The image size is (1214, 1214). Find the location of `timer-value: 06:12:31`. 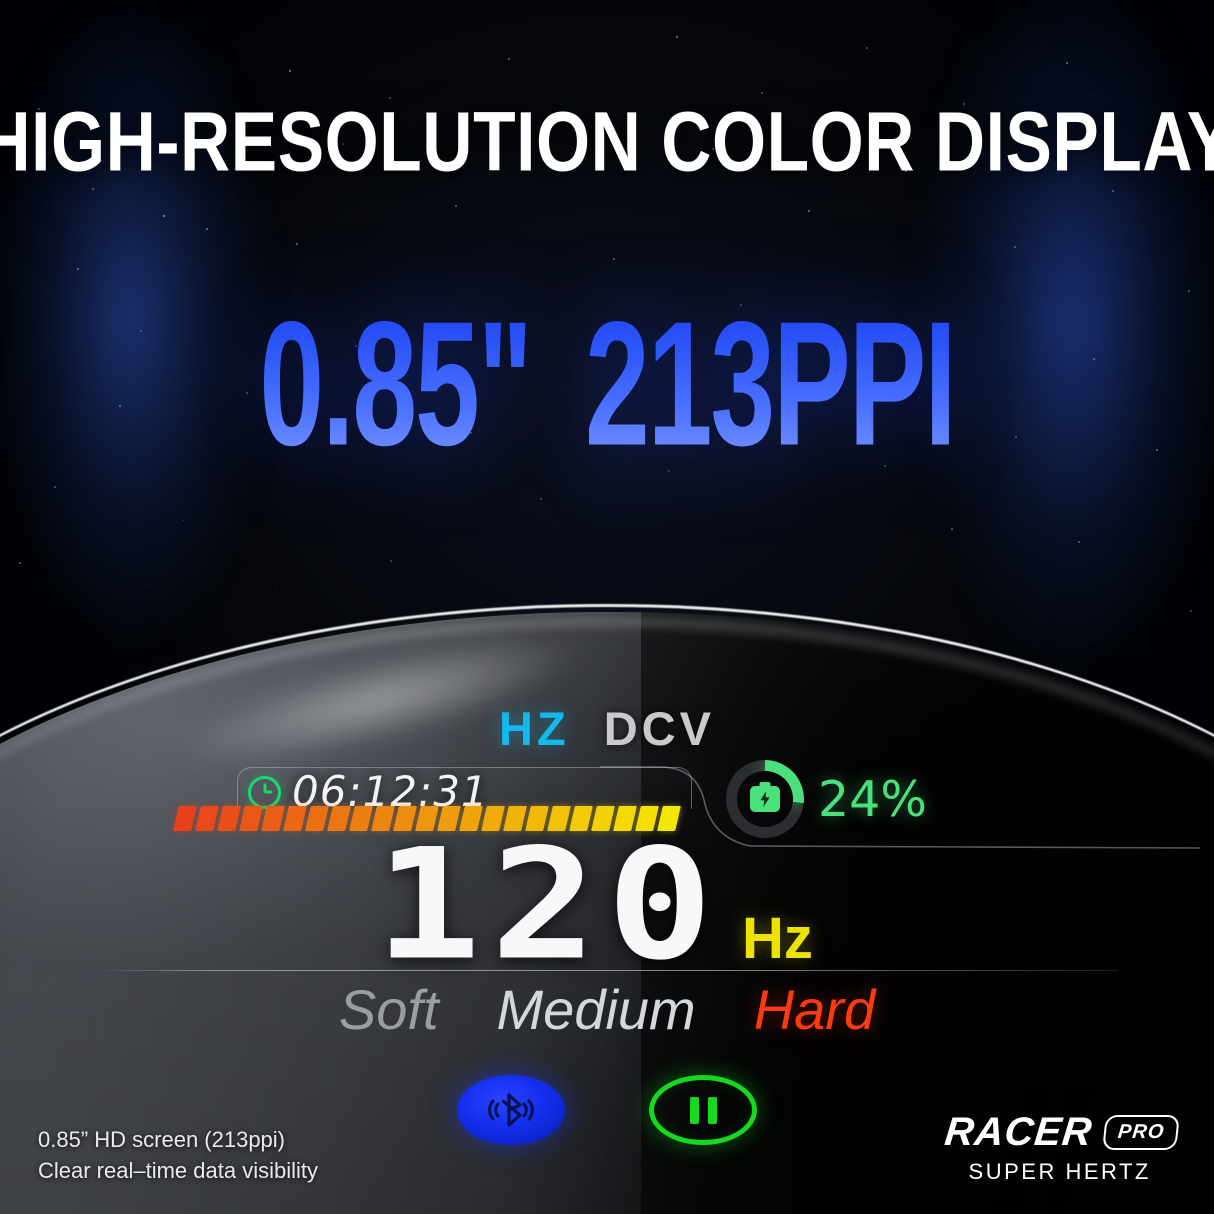

timer-value: 06:12:31 is located at coordinates (390, 791).